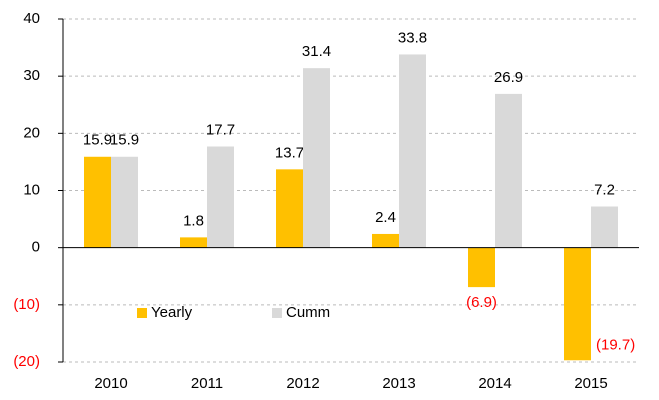 The height and width of the screenshot is (400, 659). What do you see at coordinates (398, 383) in the screenshot?
I see `x-tick-label: 2013` at bounding box center [398, 383].